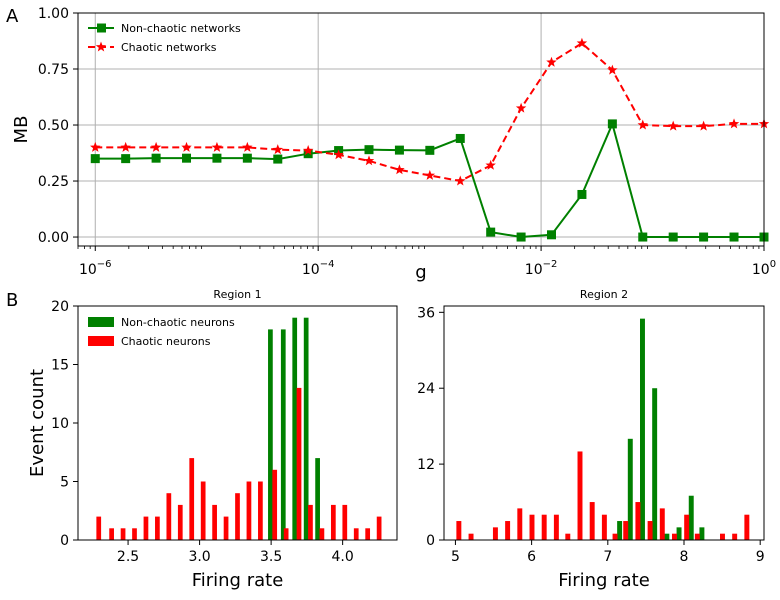  Describe the element at coordinates (343, 557) in the screenshot. I see `x-tick-label: 4.0` at that location.